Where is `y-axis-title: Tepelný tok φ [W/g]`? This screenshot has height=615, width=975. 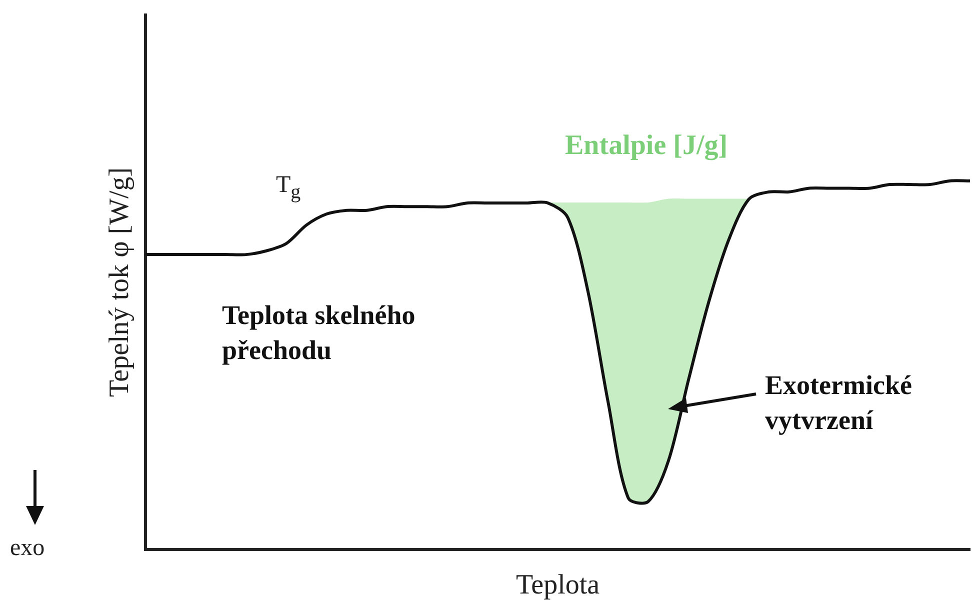
y-axis-title: Tepelný tok φ [W/g] is located at coordinates (120, 282).